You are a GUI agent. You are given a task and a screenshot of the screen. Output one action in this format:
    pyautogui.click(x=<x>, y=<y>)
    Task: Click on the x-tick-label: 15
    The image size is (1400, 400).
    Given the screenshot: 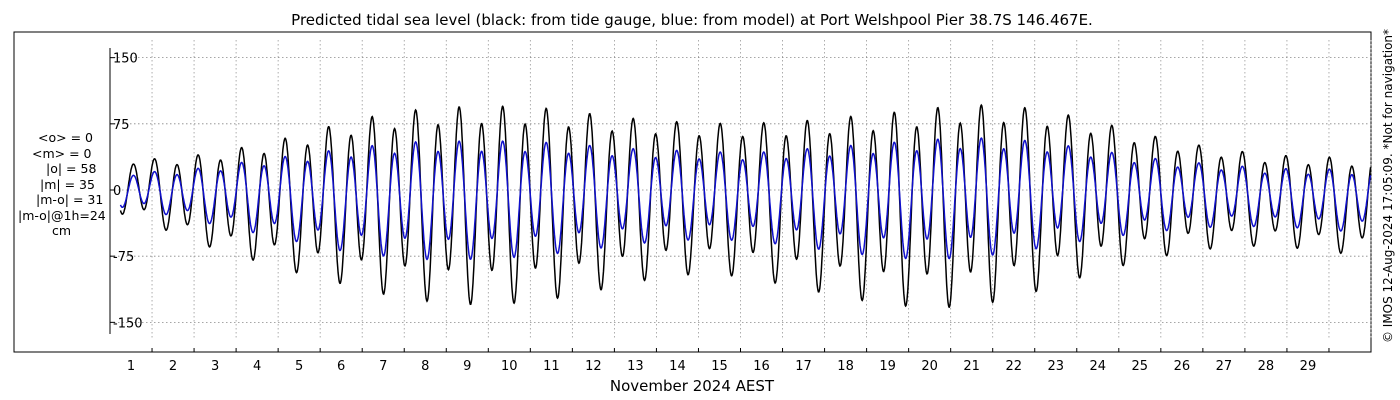 What is the action you would take?
    pyautogui.click(x=719, y=366)
    